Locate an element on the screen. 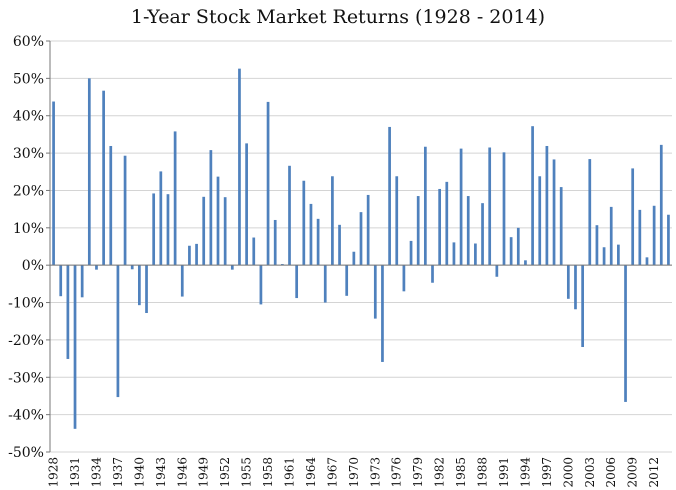  bar-1996 is located at coordinates (540, 221).